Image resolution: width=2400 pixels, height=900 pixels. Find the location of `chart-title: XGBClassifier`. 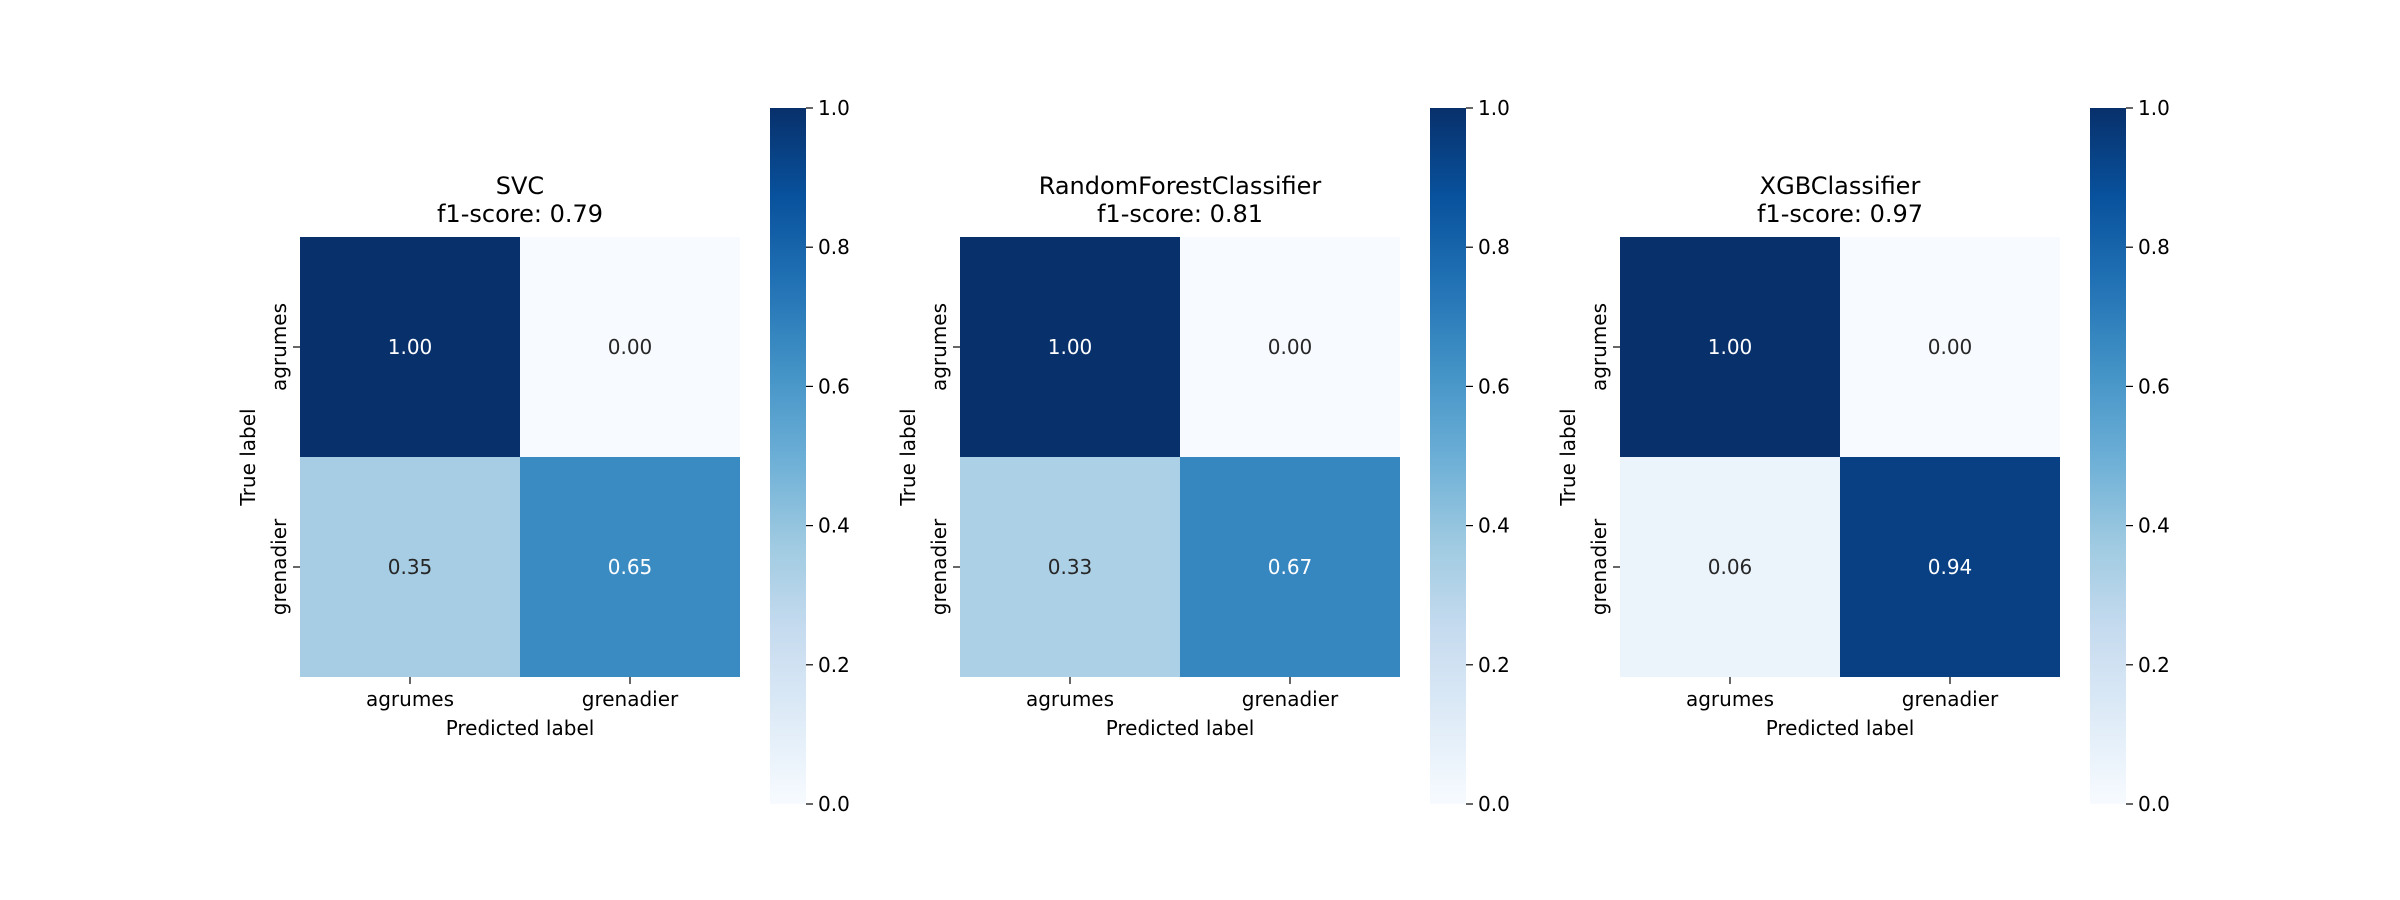

chart-title: XGBClassifier is located at coordinates (1840, 186).